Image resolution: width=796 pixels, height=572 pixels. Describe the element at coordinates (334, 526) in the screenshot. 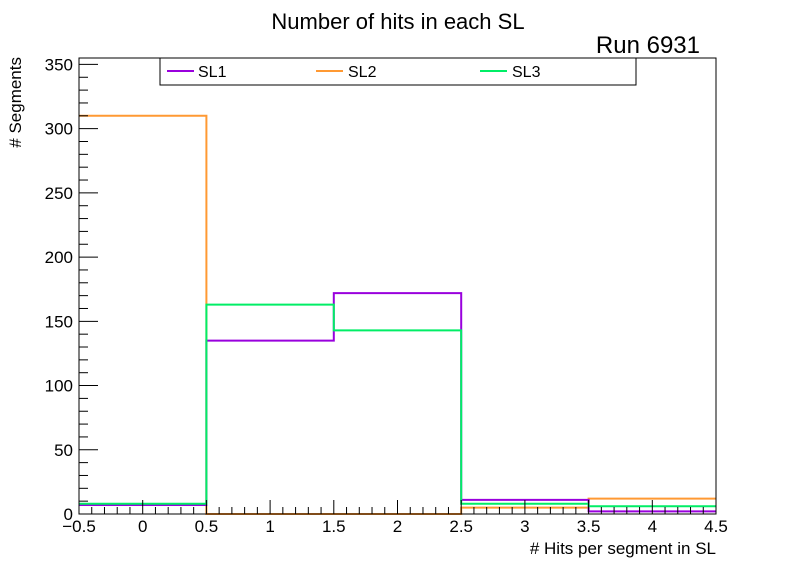

I see `x-tick-label: 1.5` at that location.